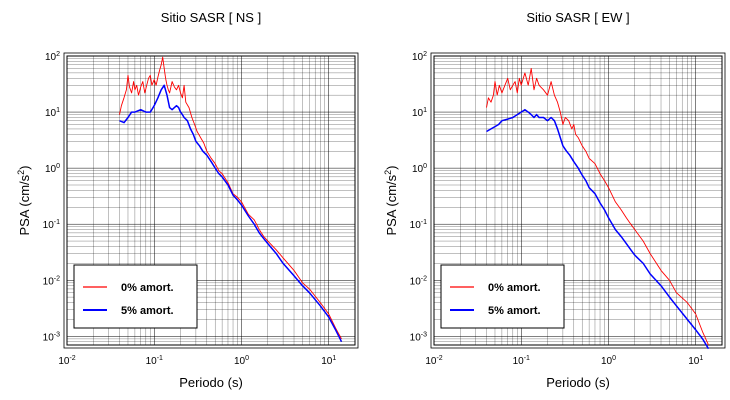  I want to click on chart-title: Sitio SASR [ NS ], so click(211, 17).